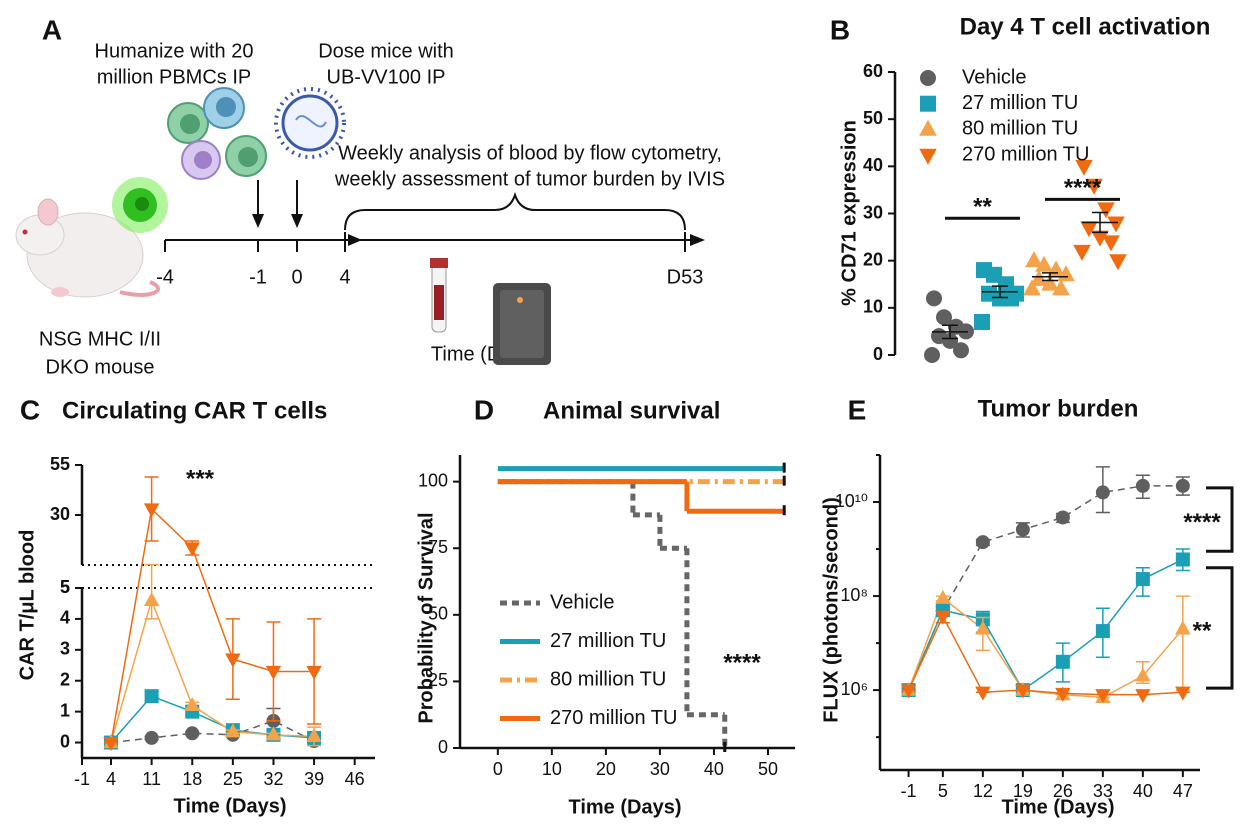 The image size is (1249, 828). Describe the element at coordinates (386, 77) in the screenshot. I see `step-text: UB-VV100 IP` at that location.